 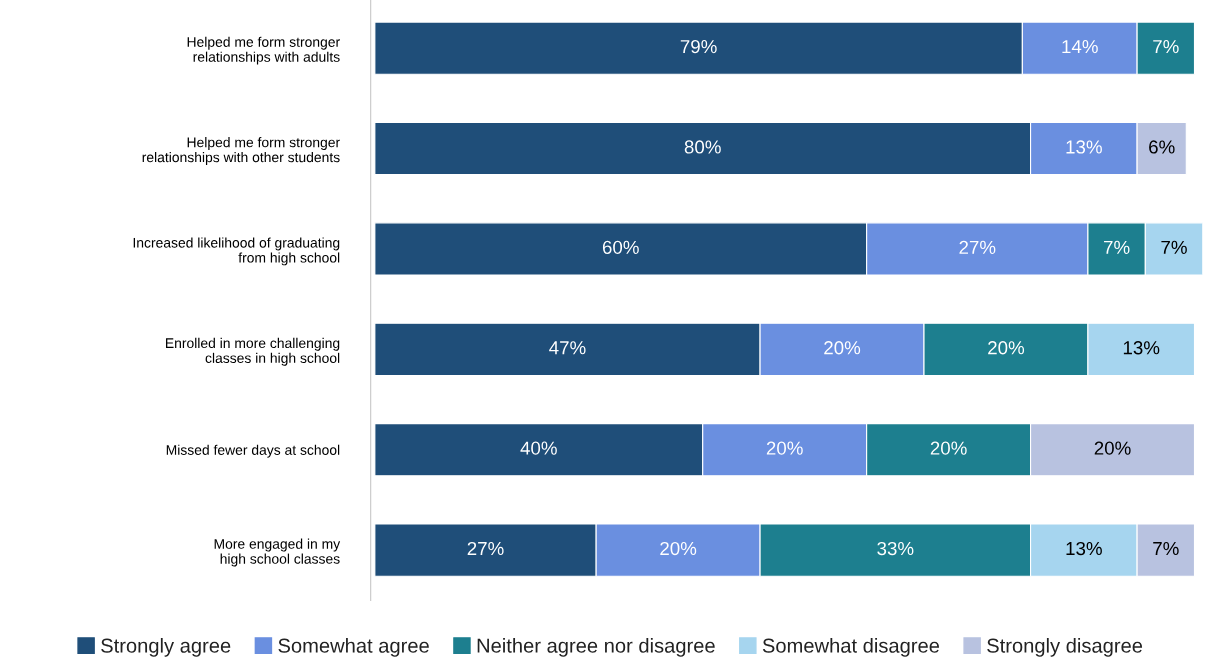 I want to click on y-tick-label: More engaged in my high school classes, so click(x=277, y=552).